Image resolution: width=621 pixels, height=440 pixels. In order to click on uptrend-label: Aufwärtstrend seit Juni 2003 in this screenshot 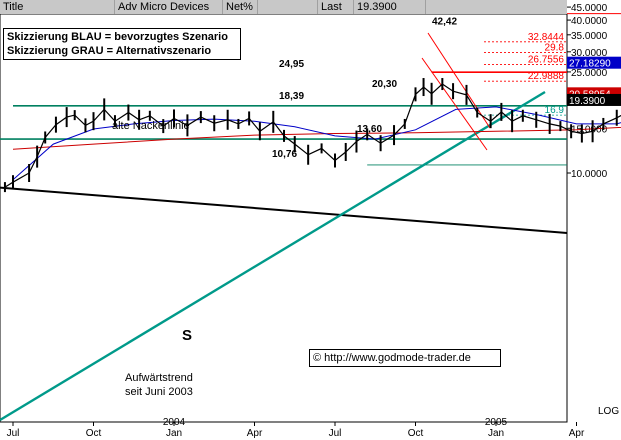, I will do `click(159, 385)`.